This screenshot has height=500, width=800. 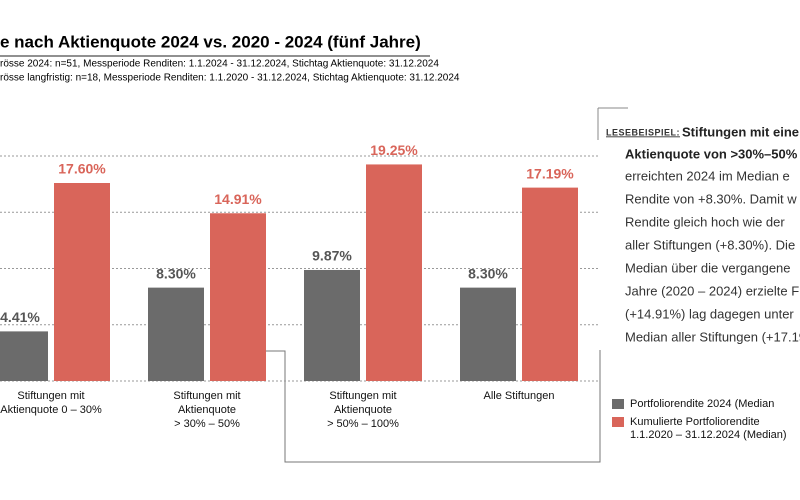 What do you see at coordinates (740, 131) in the screenshot?
I see `annotation-bold: Stiftungen mit eine` at bounding box center [740, 131].